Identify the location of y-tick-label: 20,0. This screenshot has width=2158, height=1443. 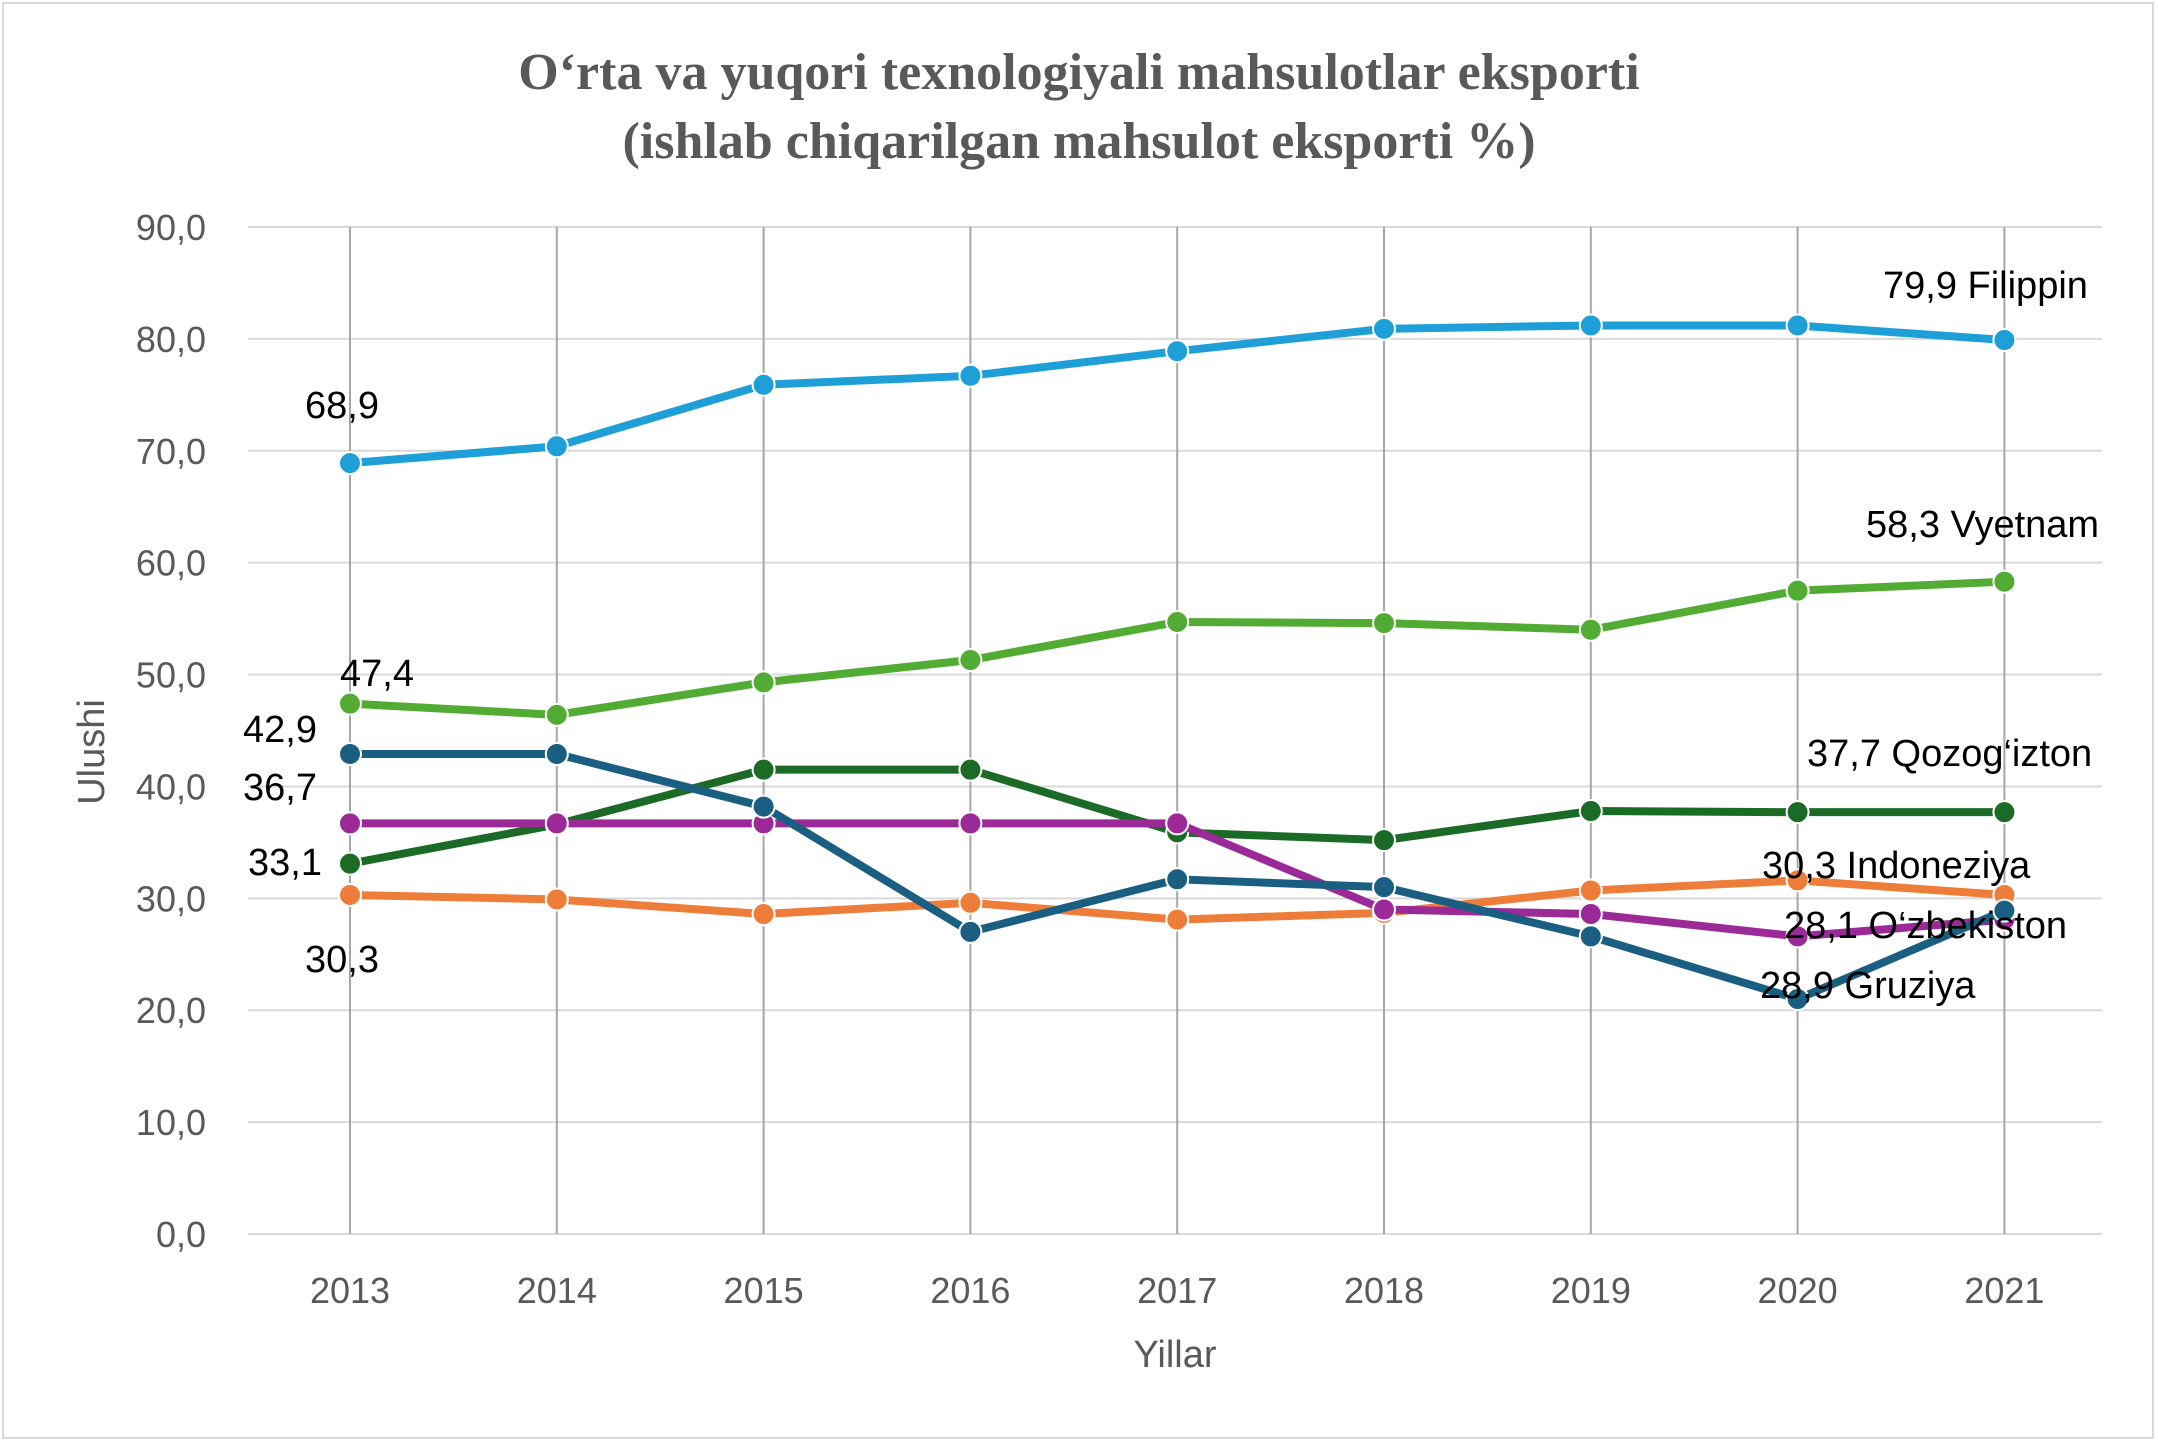
(171, 1010).